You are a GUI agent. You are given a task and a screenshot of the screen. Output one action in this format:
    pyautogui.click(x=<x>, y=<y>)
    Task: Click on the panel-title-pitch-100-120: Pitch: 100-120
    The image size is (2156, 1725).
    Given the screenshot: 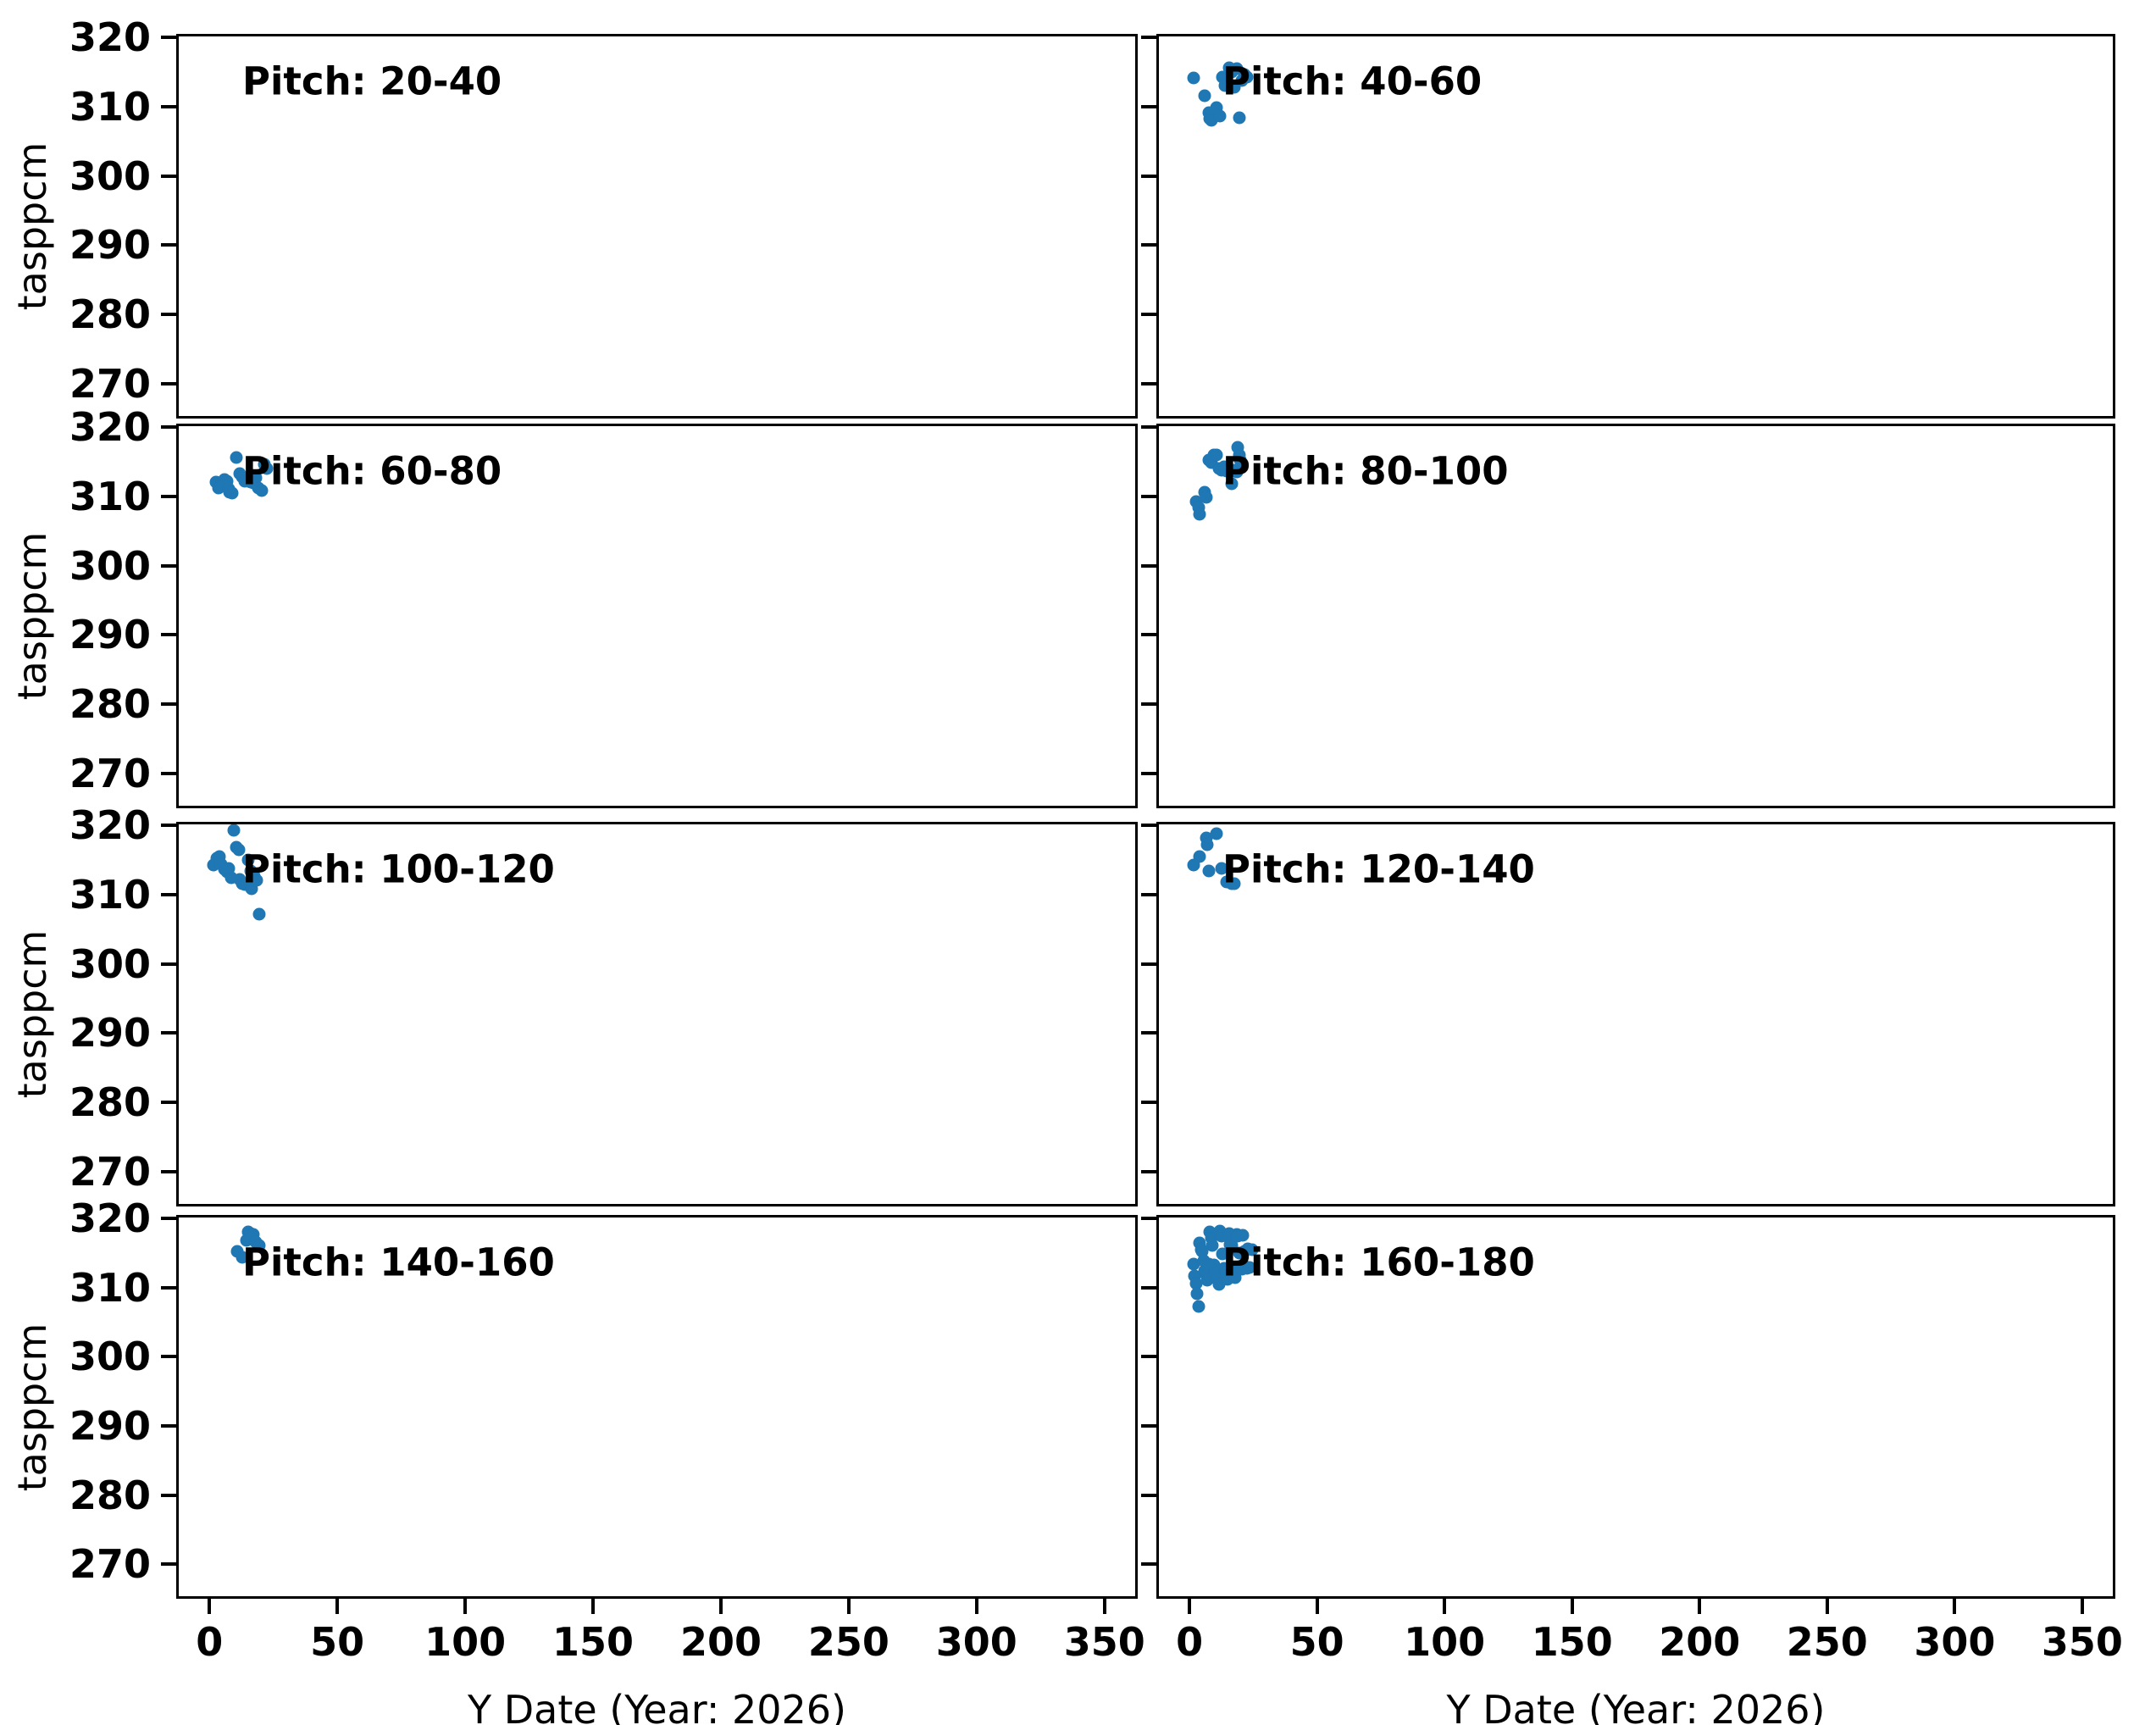 What is the action you would take?
    pyautogui.click(x=398, y=869)
    